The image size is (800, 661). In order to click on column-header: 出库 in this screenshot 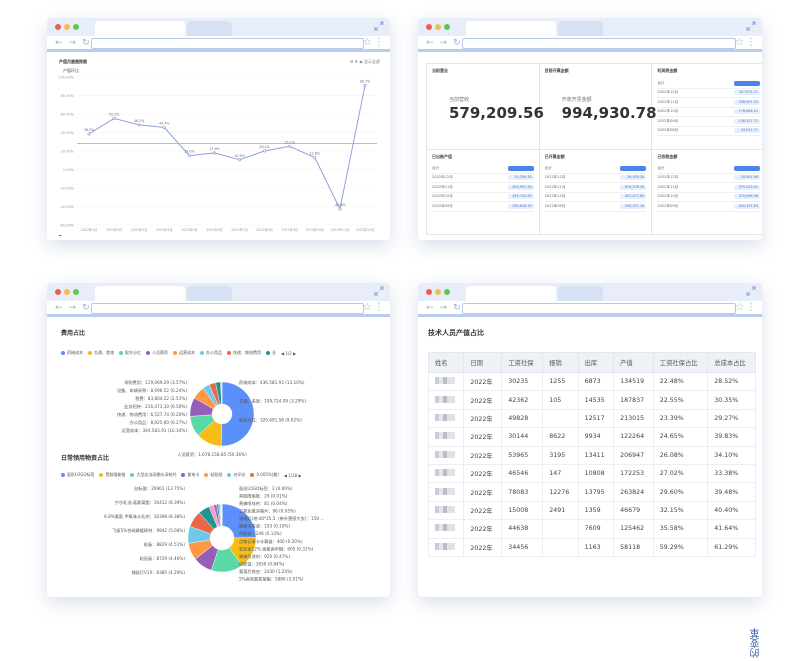, I will do `click(596, 362)`.